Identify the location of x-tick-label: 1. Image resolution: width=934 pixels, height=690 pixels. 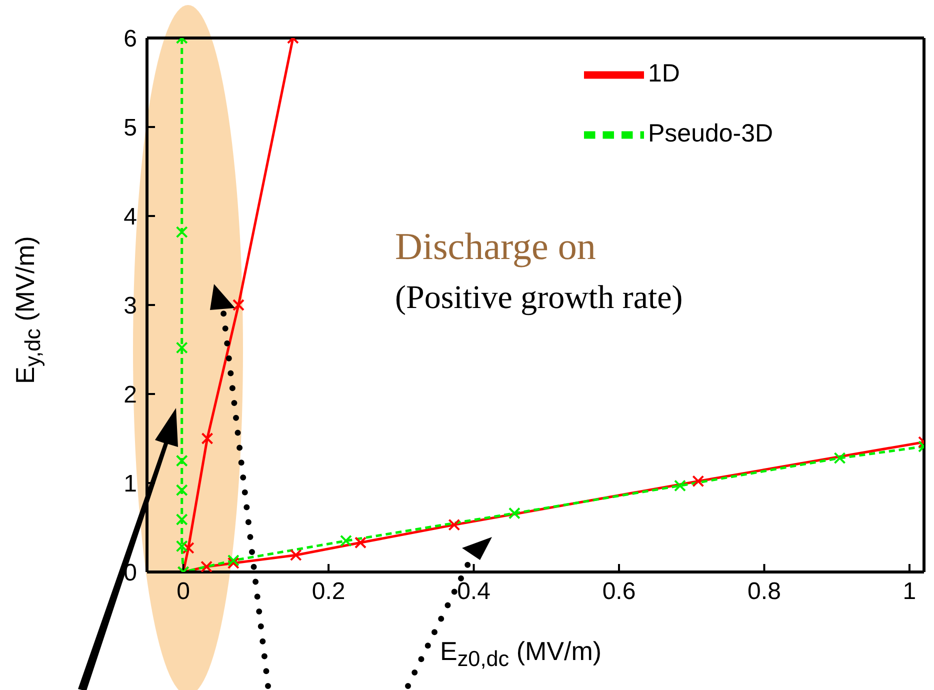
(909, 592).